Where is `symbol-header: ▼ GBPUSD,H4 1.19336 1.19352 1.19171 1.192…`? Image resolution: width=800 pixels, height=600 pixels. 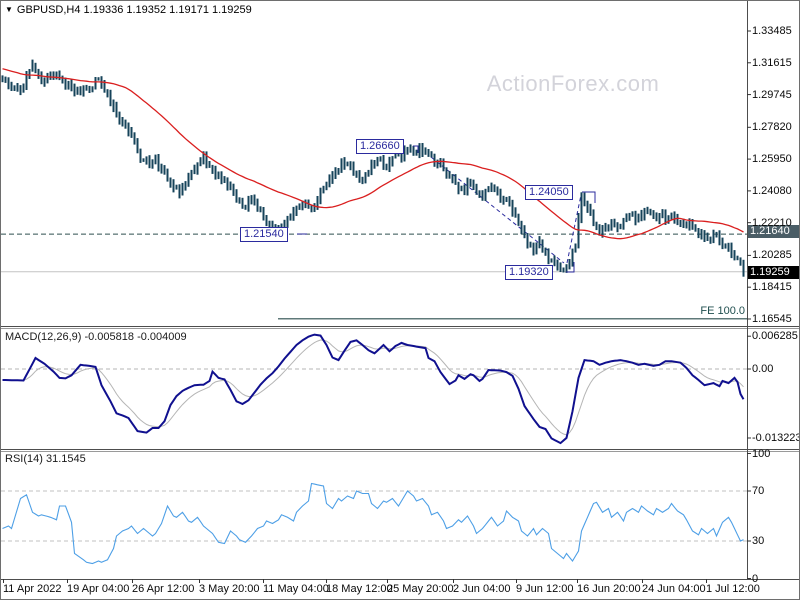 symbol-header: ▼ GBPUSD,H4 1.19336 1.19352 1.19171 1.192… is located at coordinates (128, 10).